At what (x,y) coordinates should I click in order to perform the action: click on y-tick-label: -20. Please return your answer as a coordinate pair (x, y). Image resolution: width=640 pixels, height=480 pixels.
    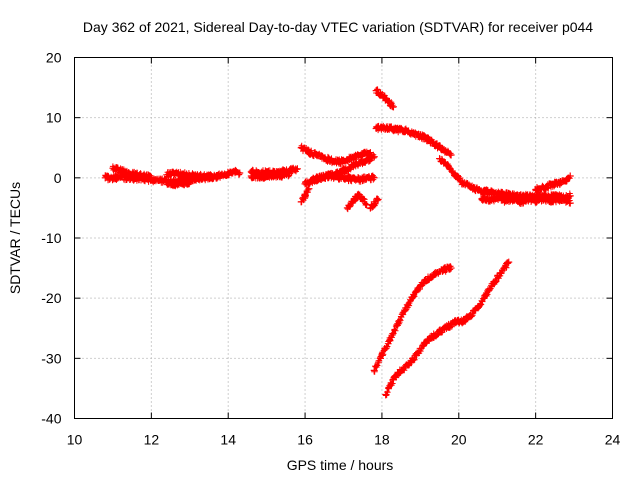
    Looking at the image, I should click on (51, 298).